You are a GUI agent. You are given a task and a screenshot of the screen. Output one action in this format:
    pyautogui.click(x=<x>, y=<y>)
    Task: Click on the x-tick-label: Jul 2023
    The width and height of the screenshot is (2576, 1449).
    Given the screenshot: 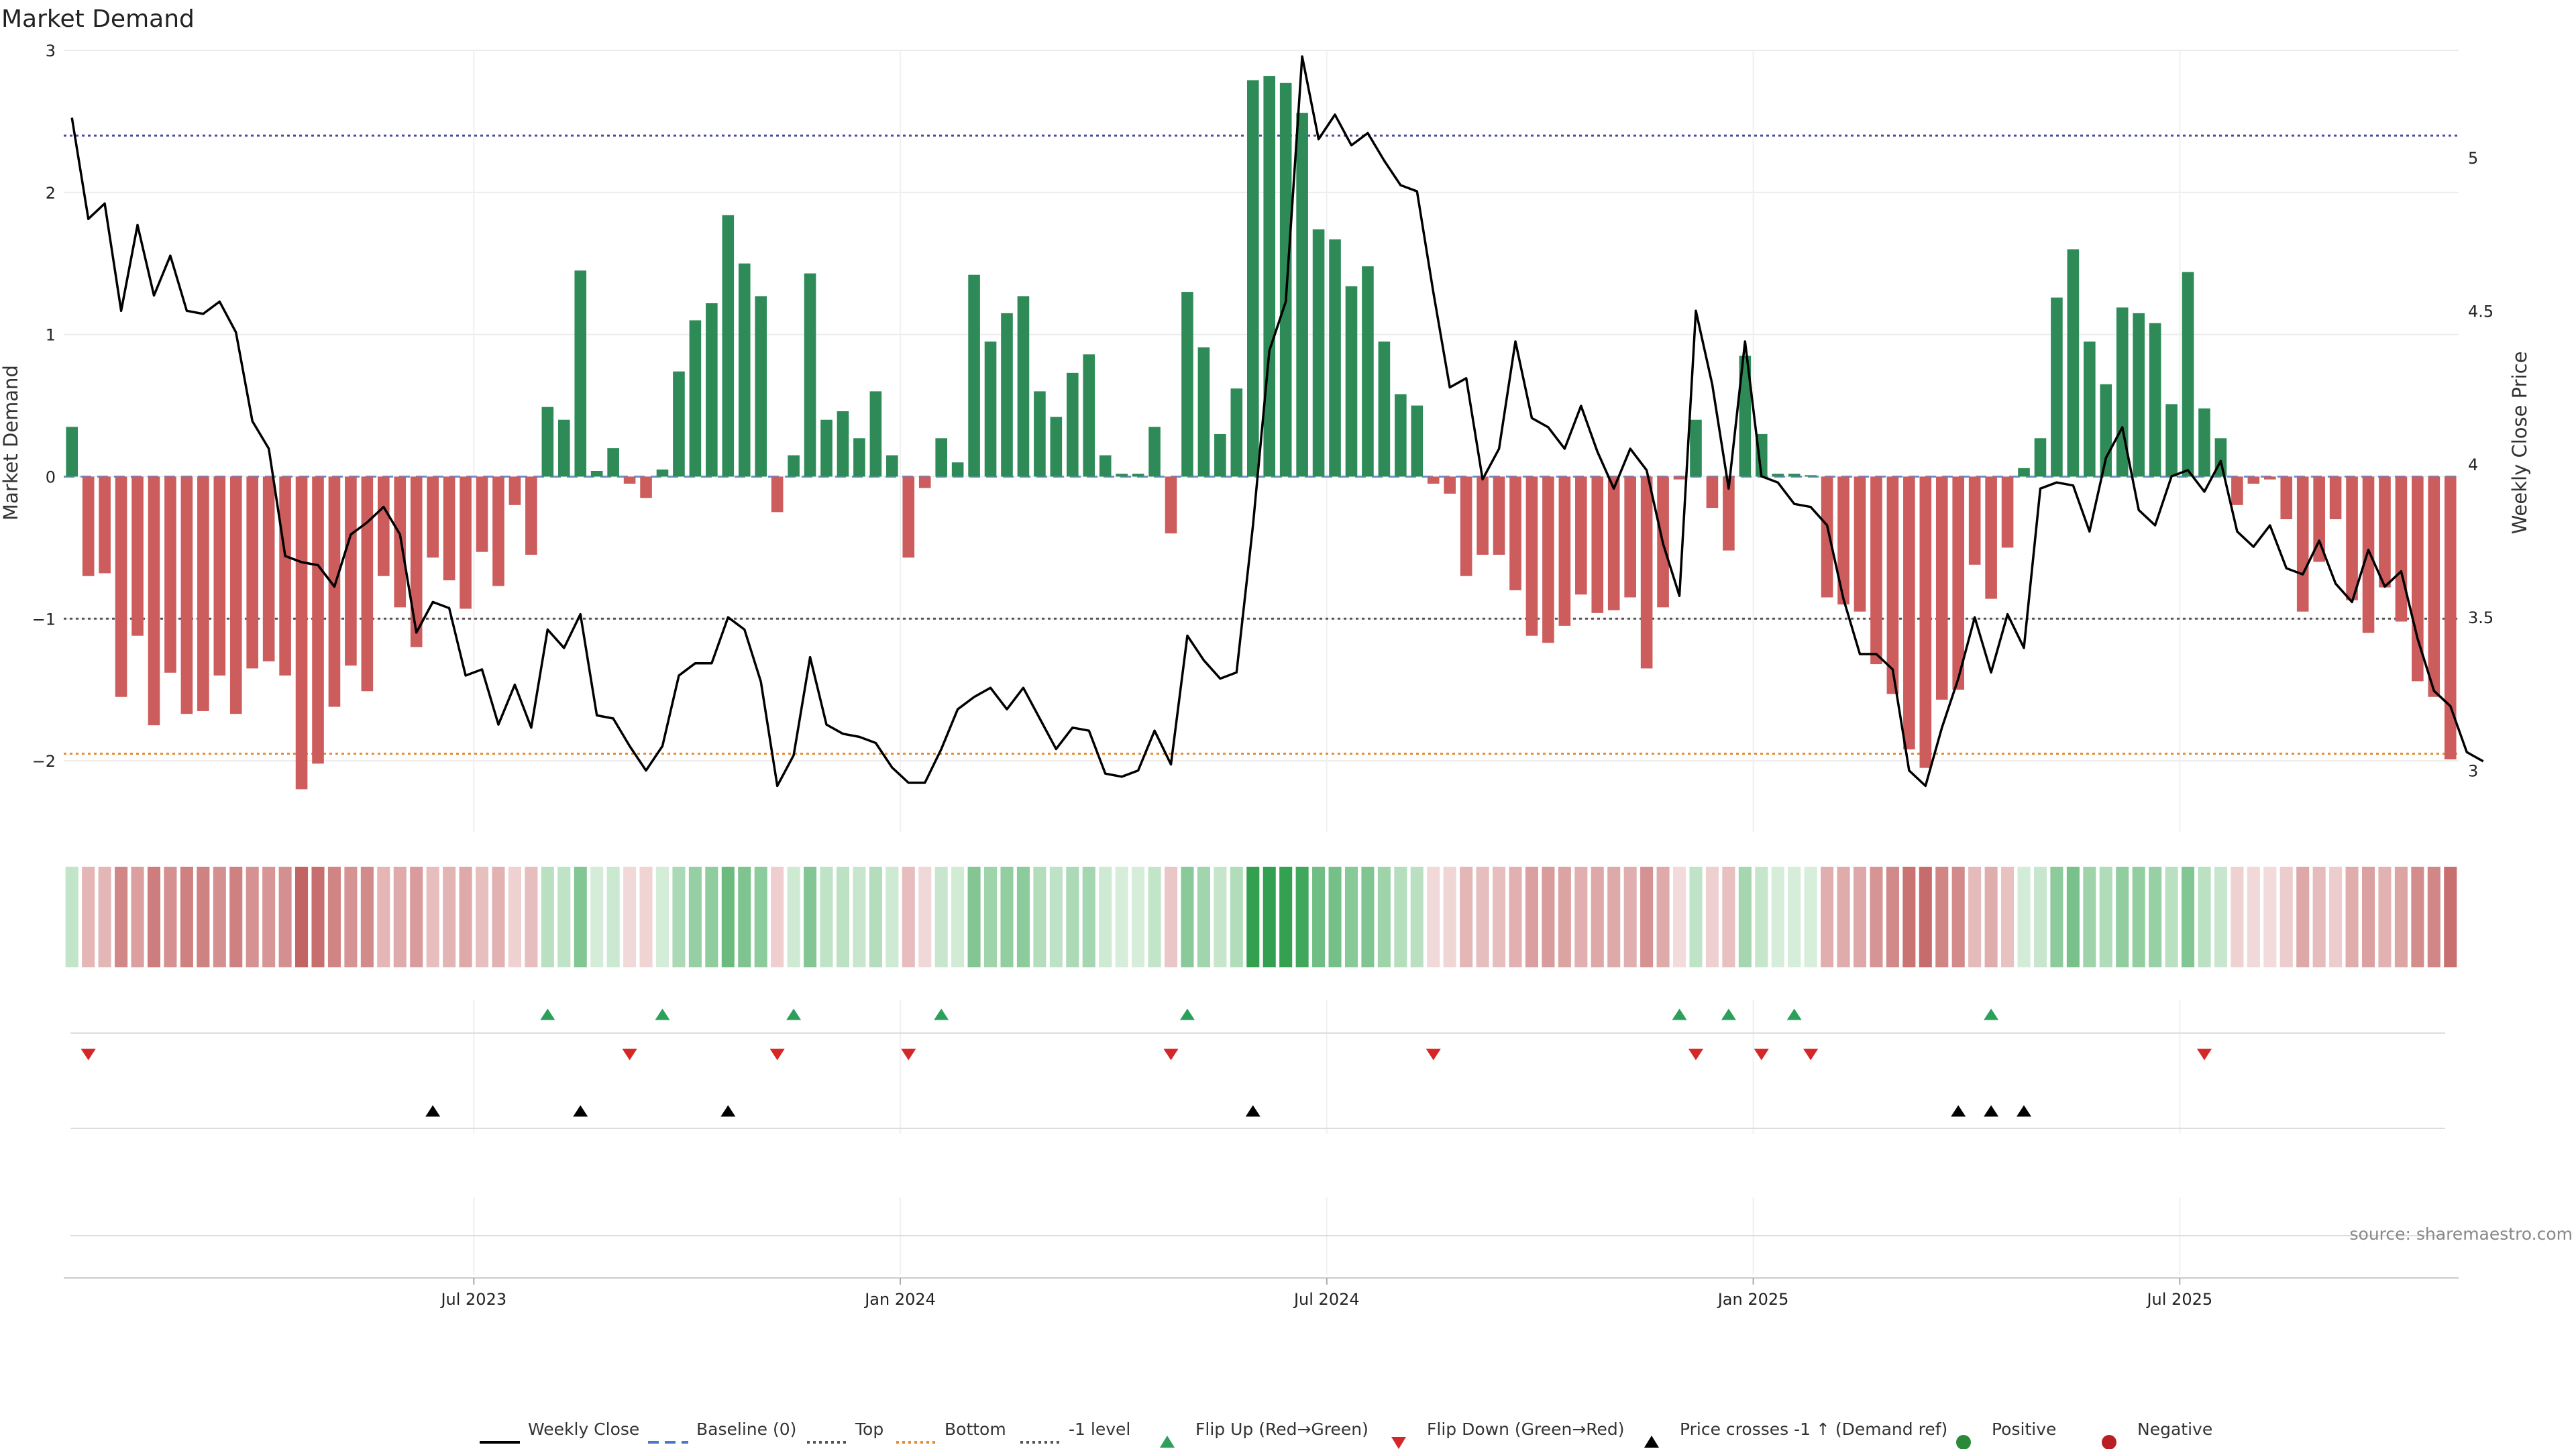 What is the action you would take?
    pyautogui.click(x=472, y=1299)
    